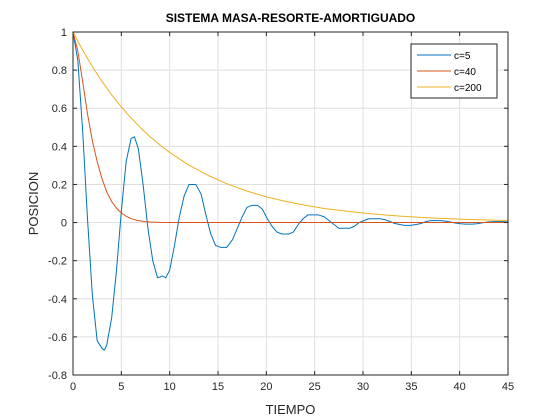 Image resolution: width=560 pixels, height=420 pixels. I want to click on x-tick-label: 10, so click(170, 387).